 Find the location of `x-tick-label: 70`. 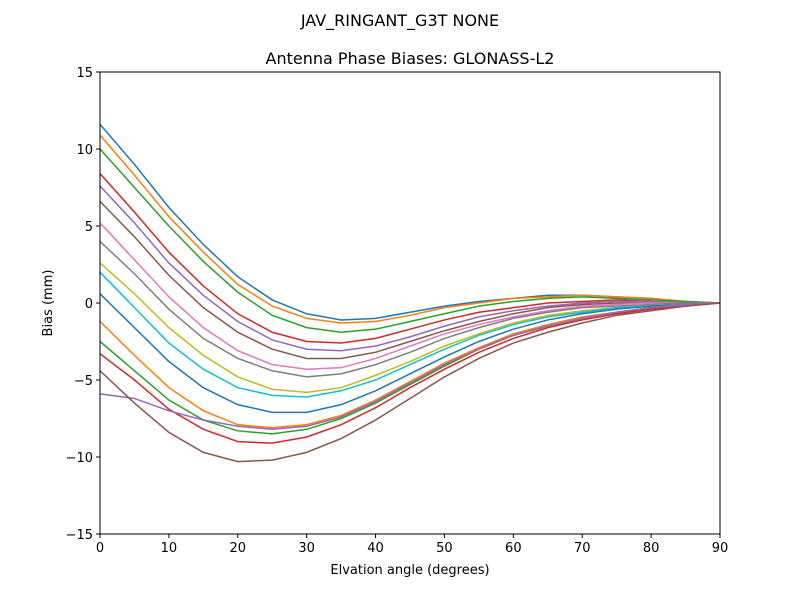

x-tick-label: 70 is located at coordinates (582, 548).